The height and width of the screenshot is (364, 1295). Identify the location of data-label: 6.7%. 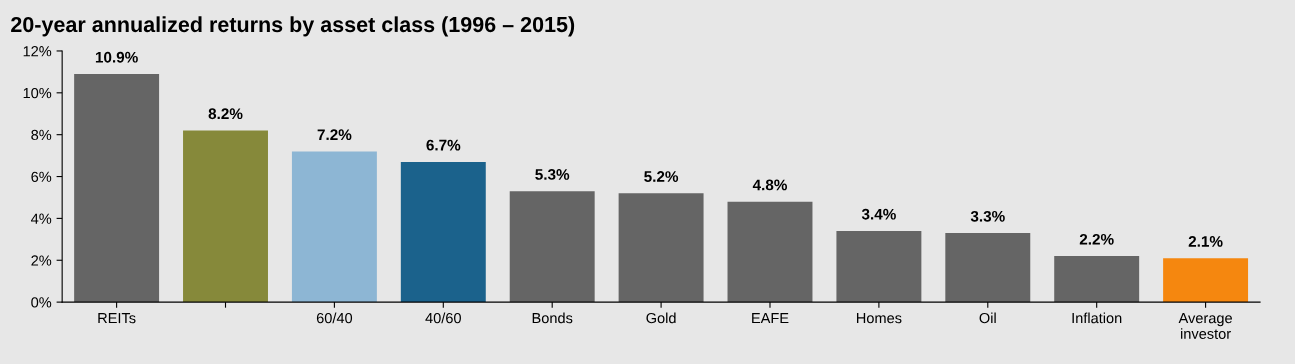
(443, 145).